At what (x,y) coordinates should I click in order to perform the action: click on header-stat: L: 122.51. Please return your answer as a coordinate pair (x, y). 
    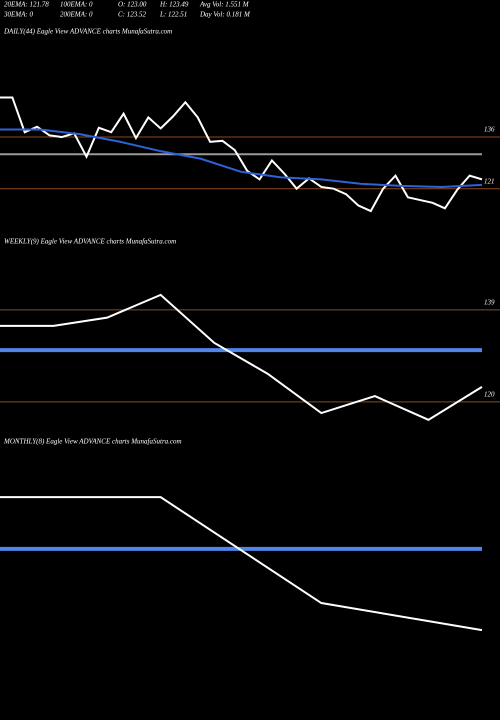
    Looking at the image, I should click on (173, 15).